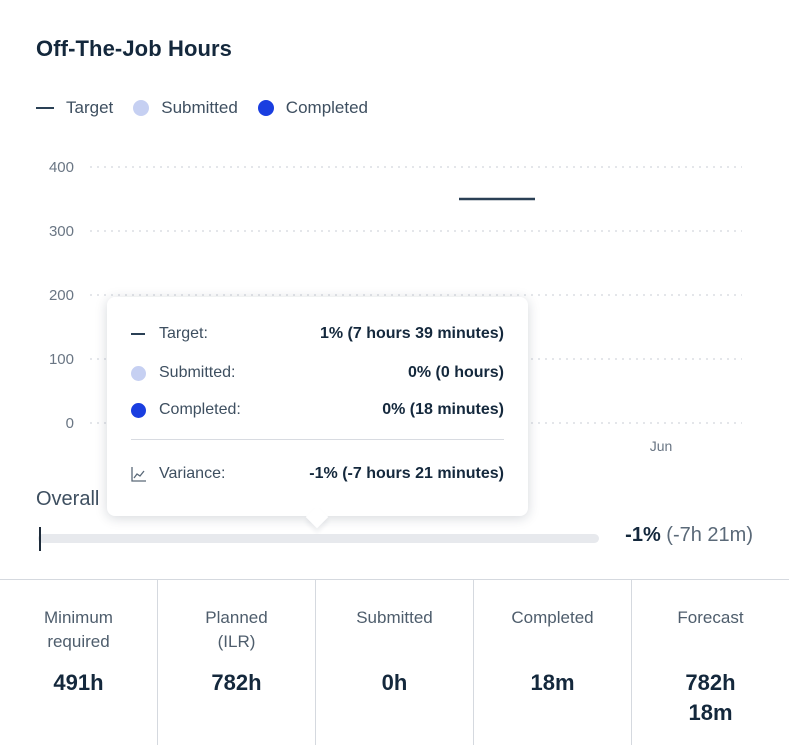  I want to click on tooltip-row-completed: Completed: 0% (18 minutes), so click(317, 410).